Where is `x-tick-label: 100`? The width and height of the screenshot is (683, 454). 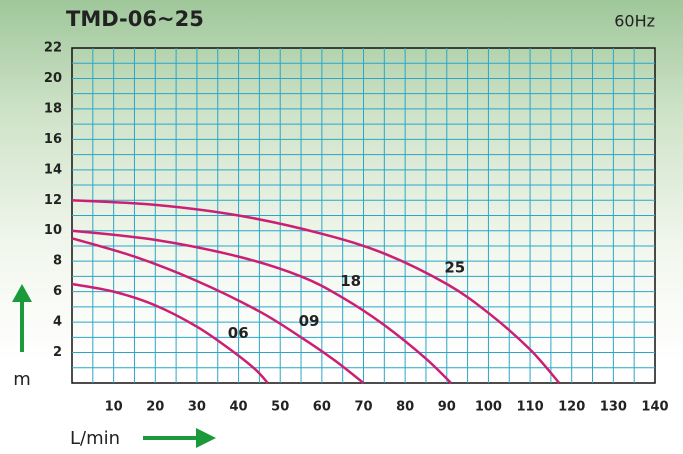 x-tick-label: 100 is located at coordinates (488, 407).